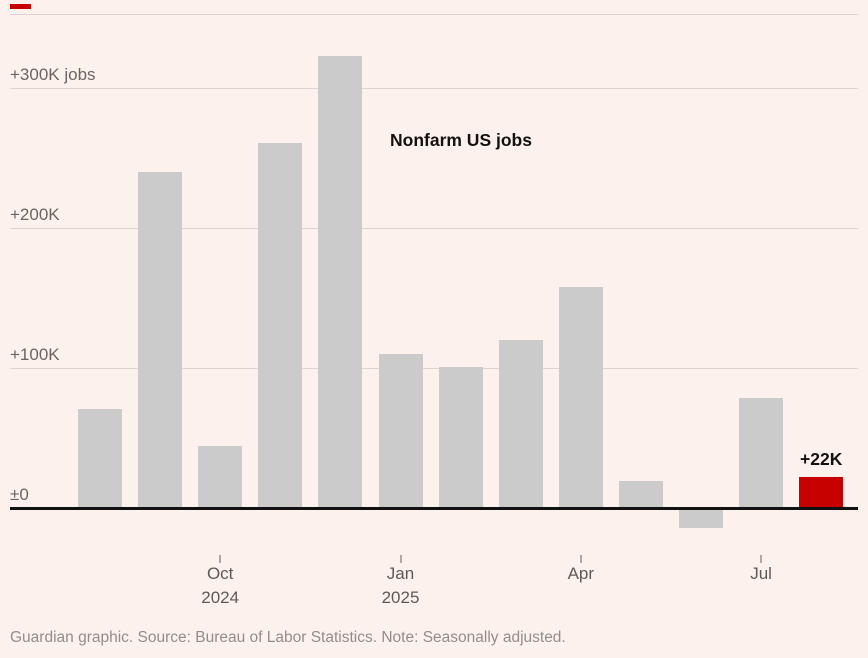 This screenshot has height=658, width=868. What do you see at coordinates (100, 458) in the screenshot?
I see `bar-aug-2024` at bounding box center [100, 458].